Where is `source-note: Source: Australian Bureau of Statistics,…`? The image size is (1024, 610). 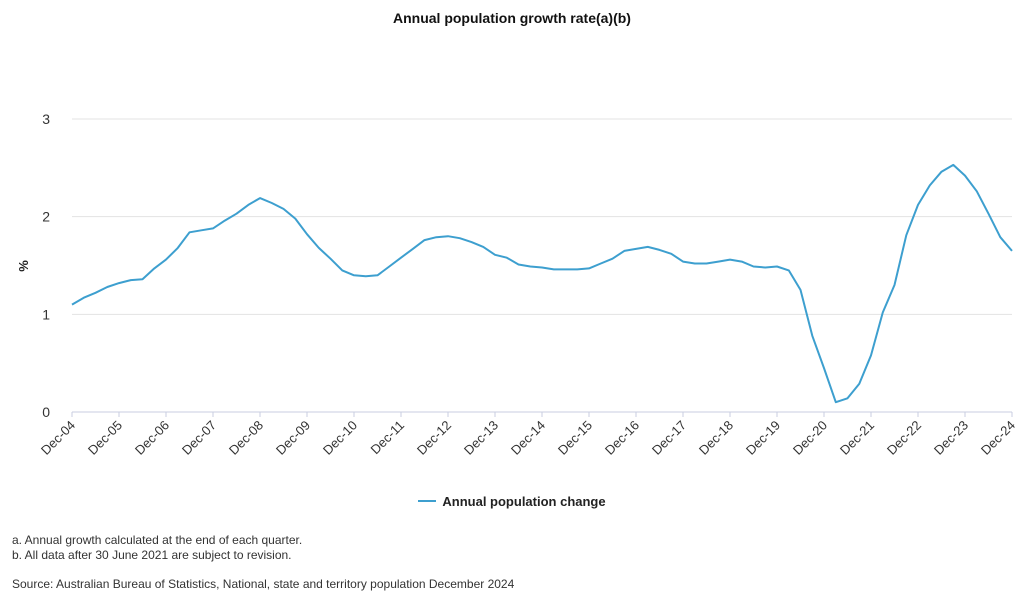 source-note: Source: Australian Bureau of Statistics,… is located at coordinates (263, 584).